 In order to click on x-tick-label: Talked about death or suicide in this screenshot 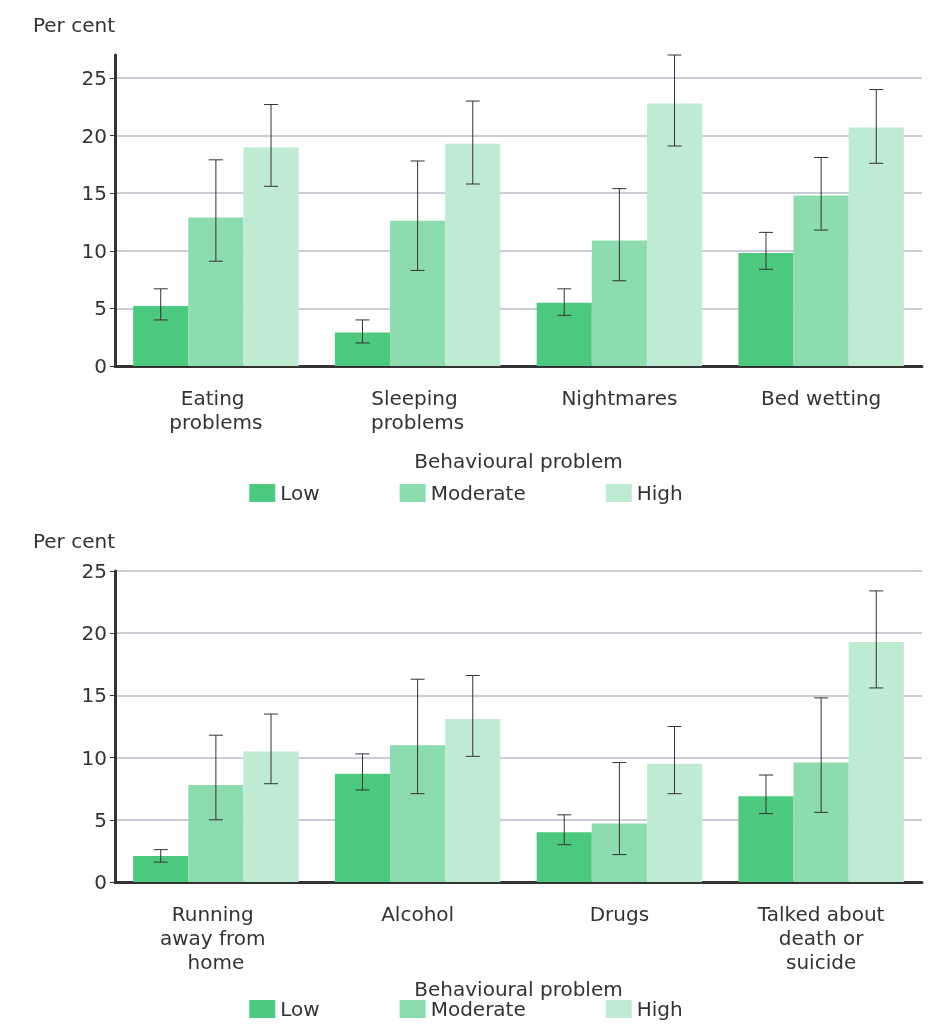, I will do `click(820, 938)`.